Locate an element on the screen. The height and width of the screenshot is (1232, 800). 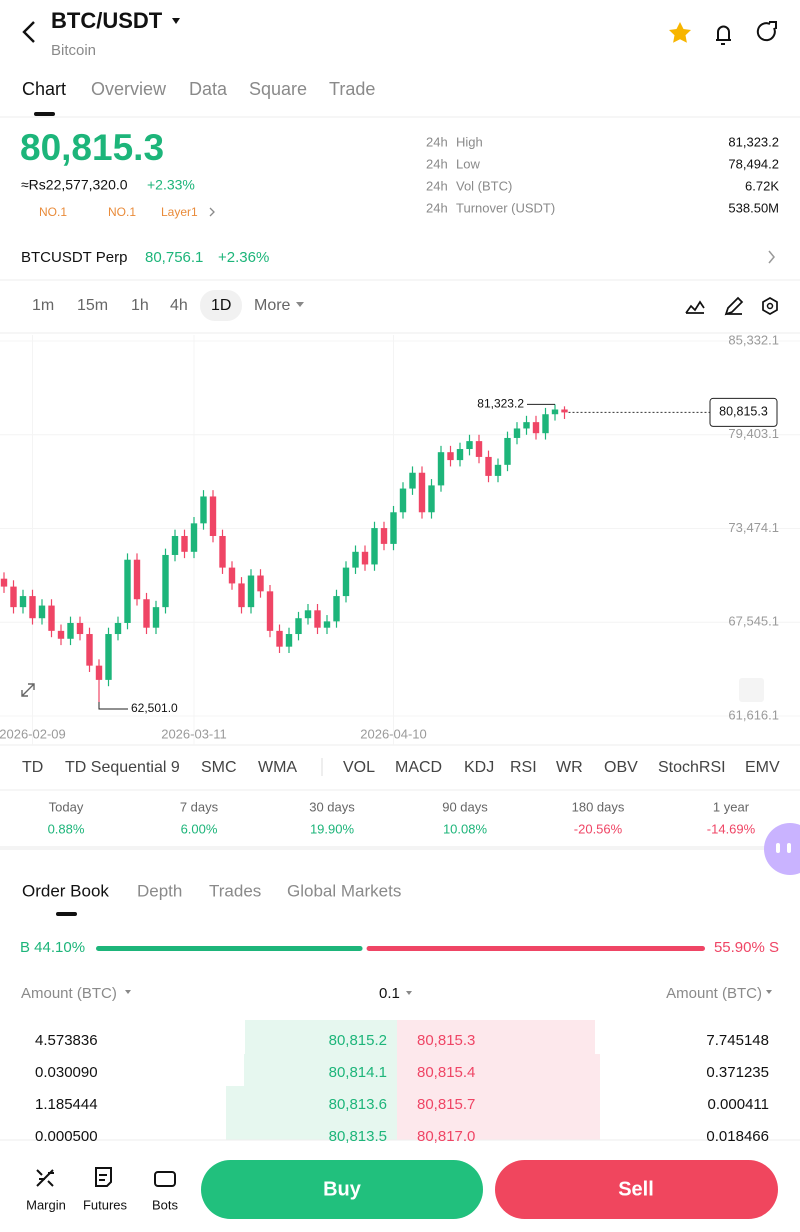
perp-price: 80,756.1 is located at coordinates (174, 257).